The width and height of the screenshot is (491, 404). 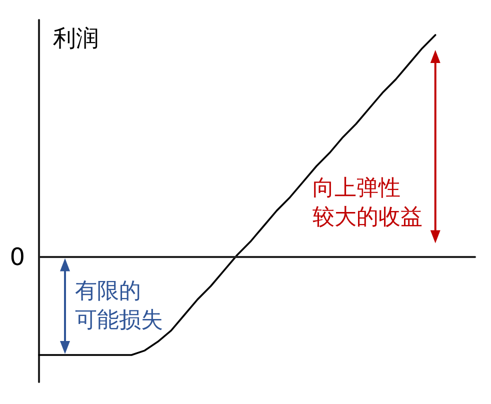 I want to click on y-axis-title: 利润, so click(x=76, y=39).